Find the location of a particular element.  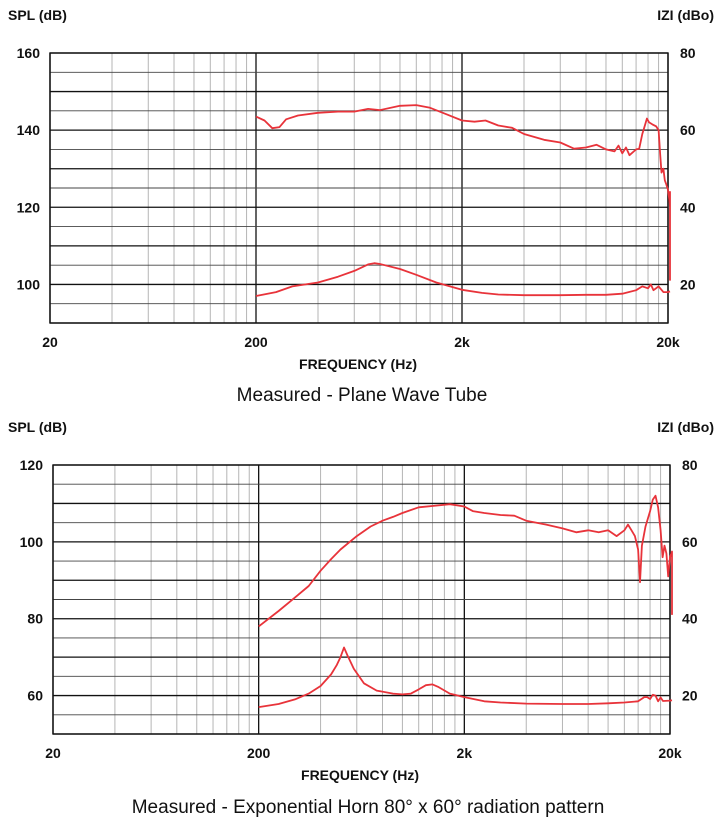

chart-caption: Measured - Plane Wave Tube is located at coordinates (362, 395).